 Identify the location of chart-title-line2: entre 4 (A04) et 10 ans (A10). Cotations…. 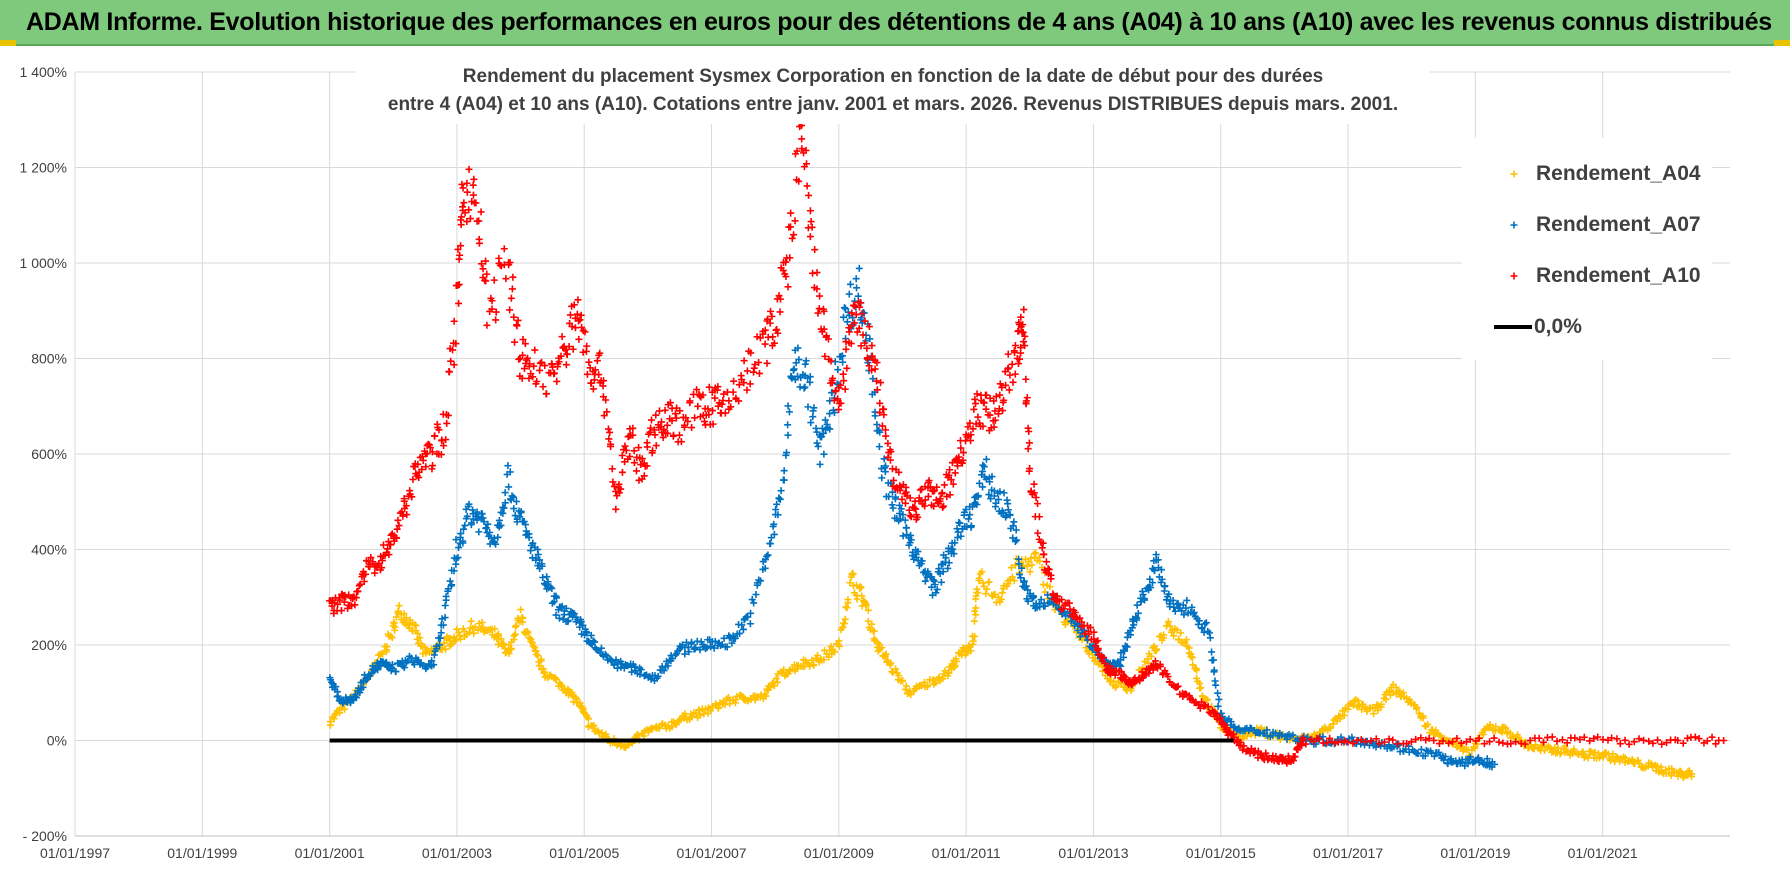
(893, 104).